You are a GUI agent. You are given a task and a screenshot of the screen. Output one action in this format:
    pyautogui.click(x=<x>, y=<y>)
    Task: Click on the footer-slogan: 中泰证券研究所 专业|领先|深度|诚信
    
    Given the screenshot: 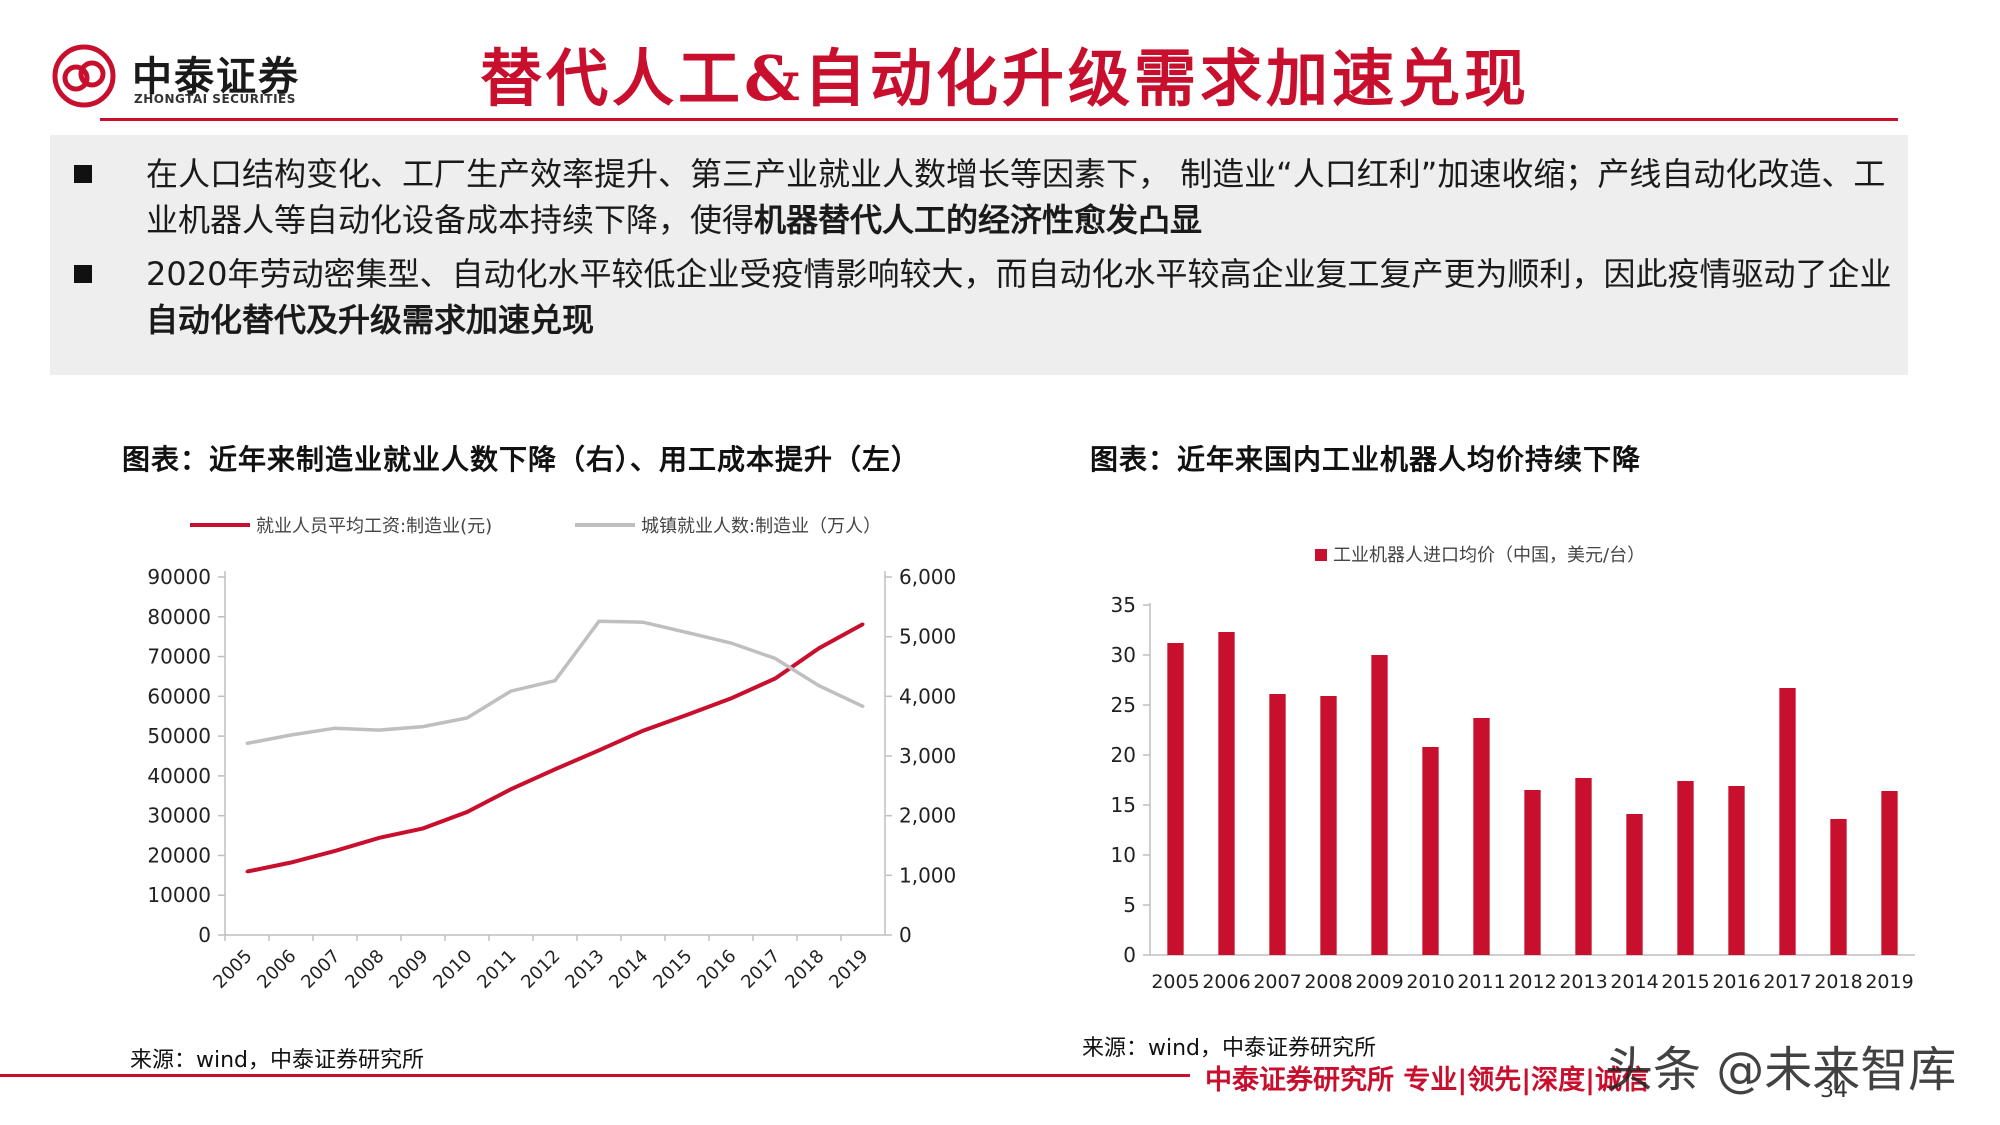 What is the action you would take?
    pyautogui.click(x=1427, y=1080)
    